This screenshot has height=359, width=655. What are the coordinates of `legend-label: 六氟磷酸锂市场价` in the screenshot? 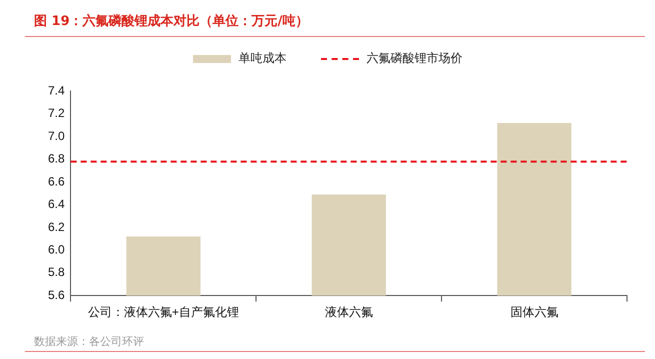 It's located at (414, 58).